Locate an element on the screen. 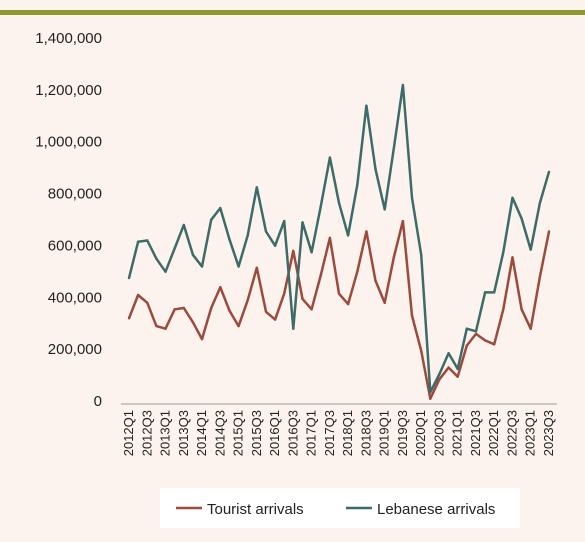 The width and height of the screenshot is (585, 542). x-tick-label: 2022Q1 is located at coordinates (493, 433).